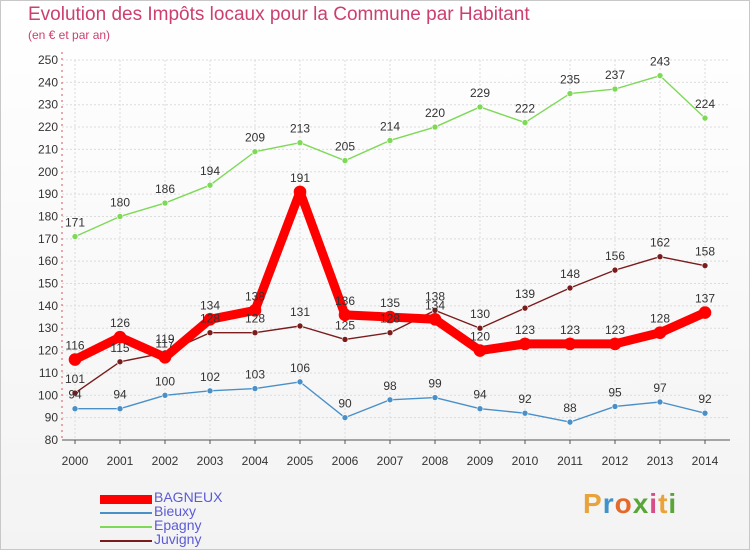 This screenshot has height=550, width=750. I want to click on data-label: 162, so click(660, 243).